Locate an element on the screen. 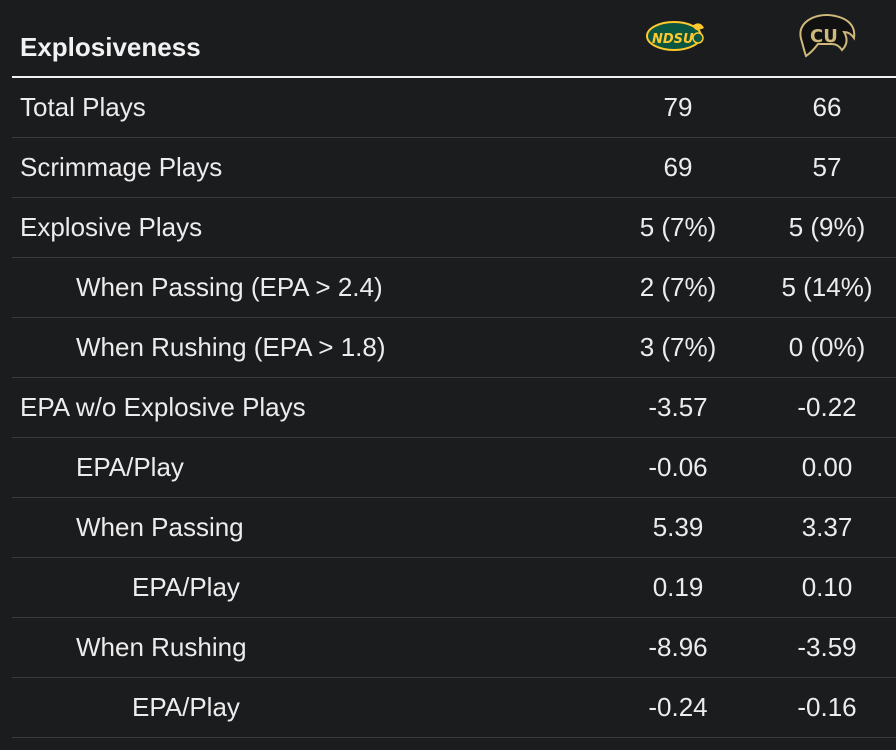 The width and height of the screenshot is (896, 750). row-label: When Passing (EPA > 2.4) is located at coordinates (229, 287).